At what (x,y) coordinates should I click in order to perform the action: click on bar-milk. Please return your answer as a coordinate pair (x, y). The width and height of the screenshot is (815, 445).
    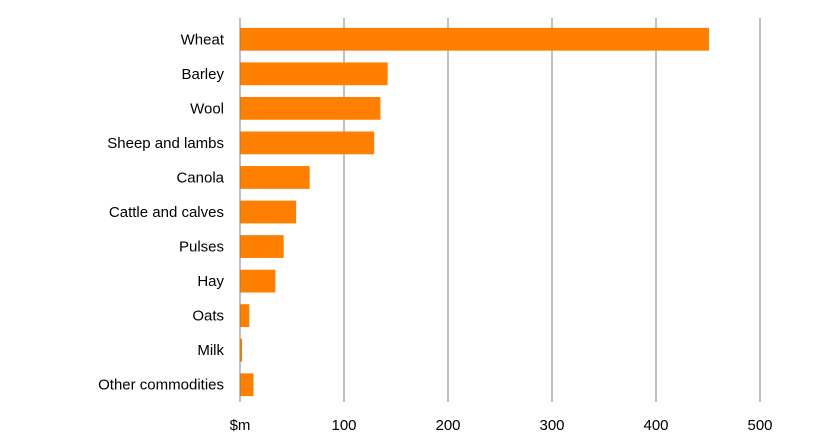
    Looking at the image, I should click on (241, 350).